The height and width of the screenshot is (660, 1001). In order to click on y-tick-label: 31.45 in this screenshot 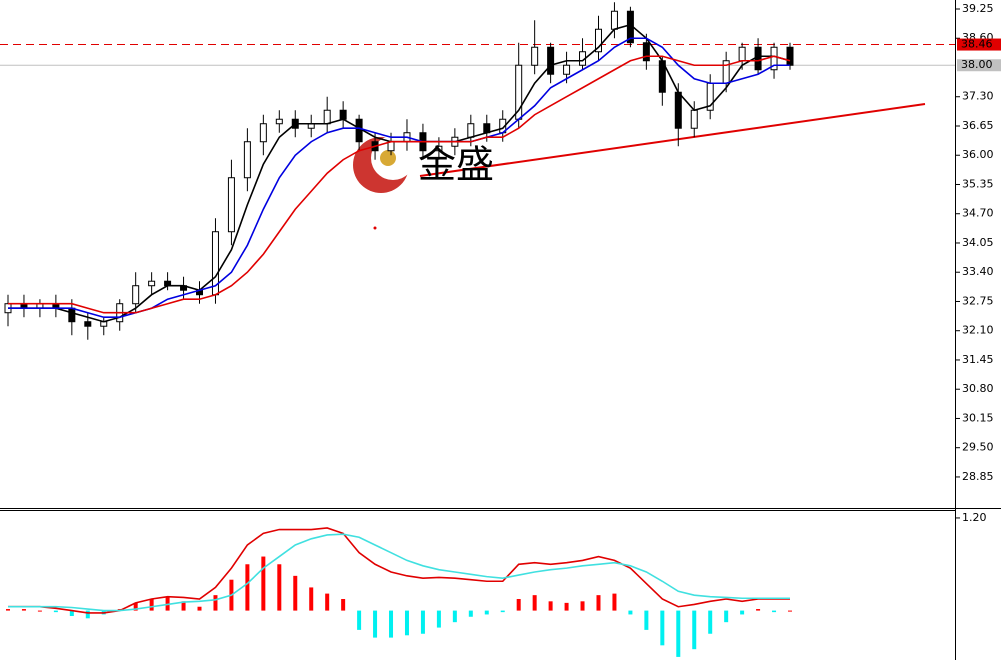, I will do `click(978, 359)`.